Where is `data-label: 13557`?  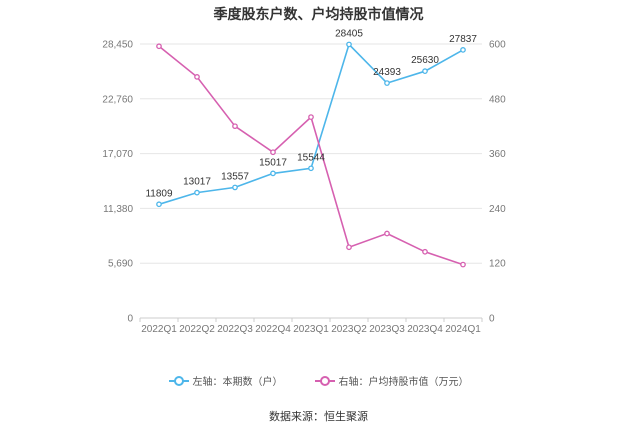 data-label: 13557 is located at coordinates (235, 176).